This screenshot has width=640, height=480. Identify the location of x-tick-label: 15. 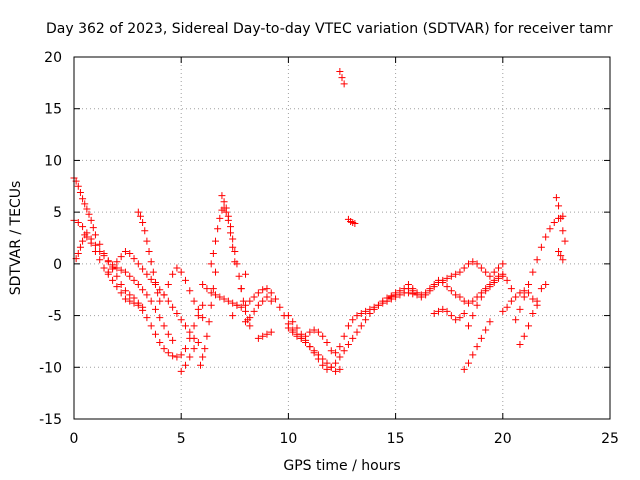
(396, 439).